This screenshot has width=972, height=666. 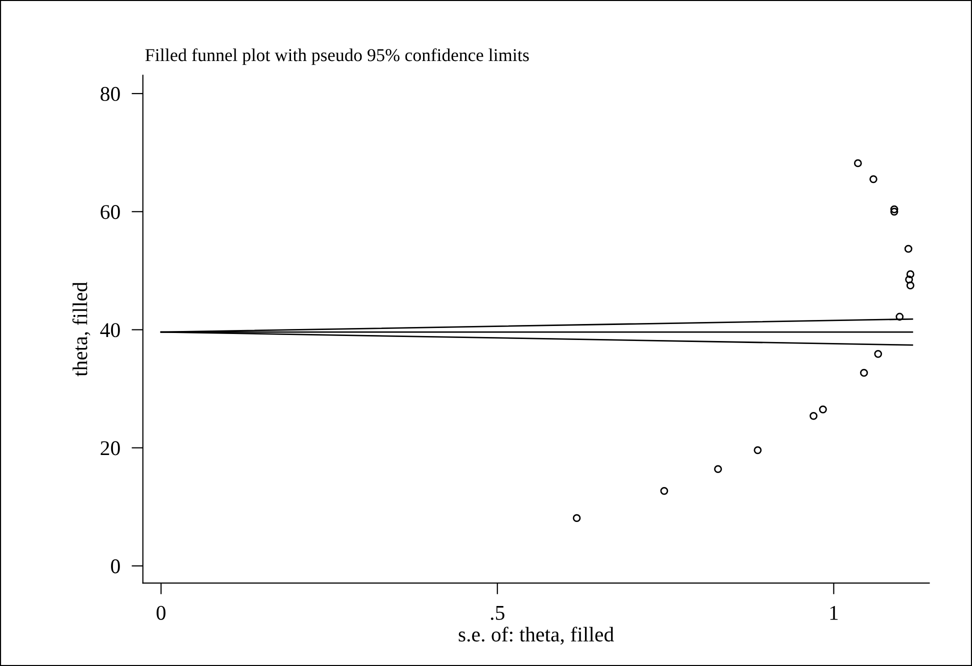 I want to click on x-tick-label: 0, so click(x=161, y=613).